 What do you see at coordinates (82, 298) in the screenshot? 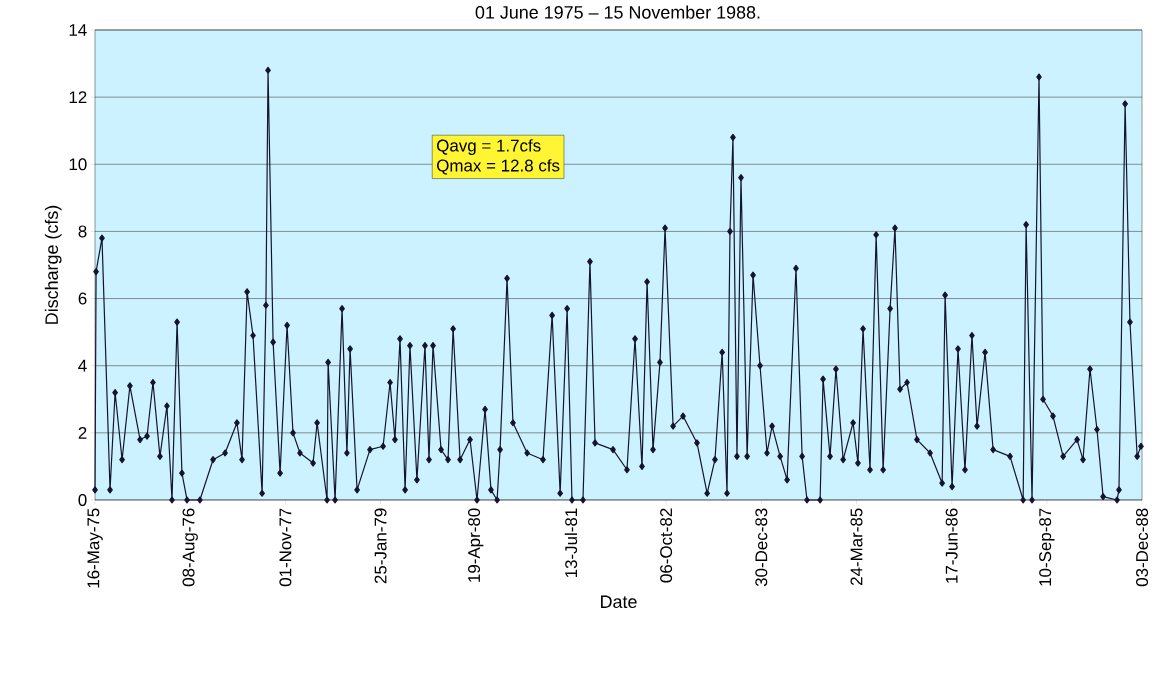
I see `y-tick-label: 6` at bounding box center [82, 298].